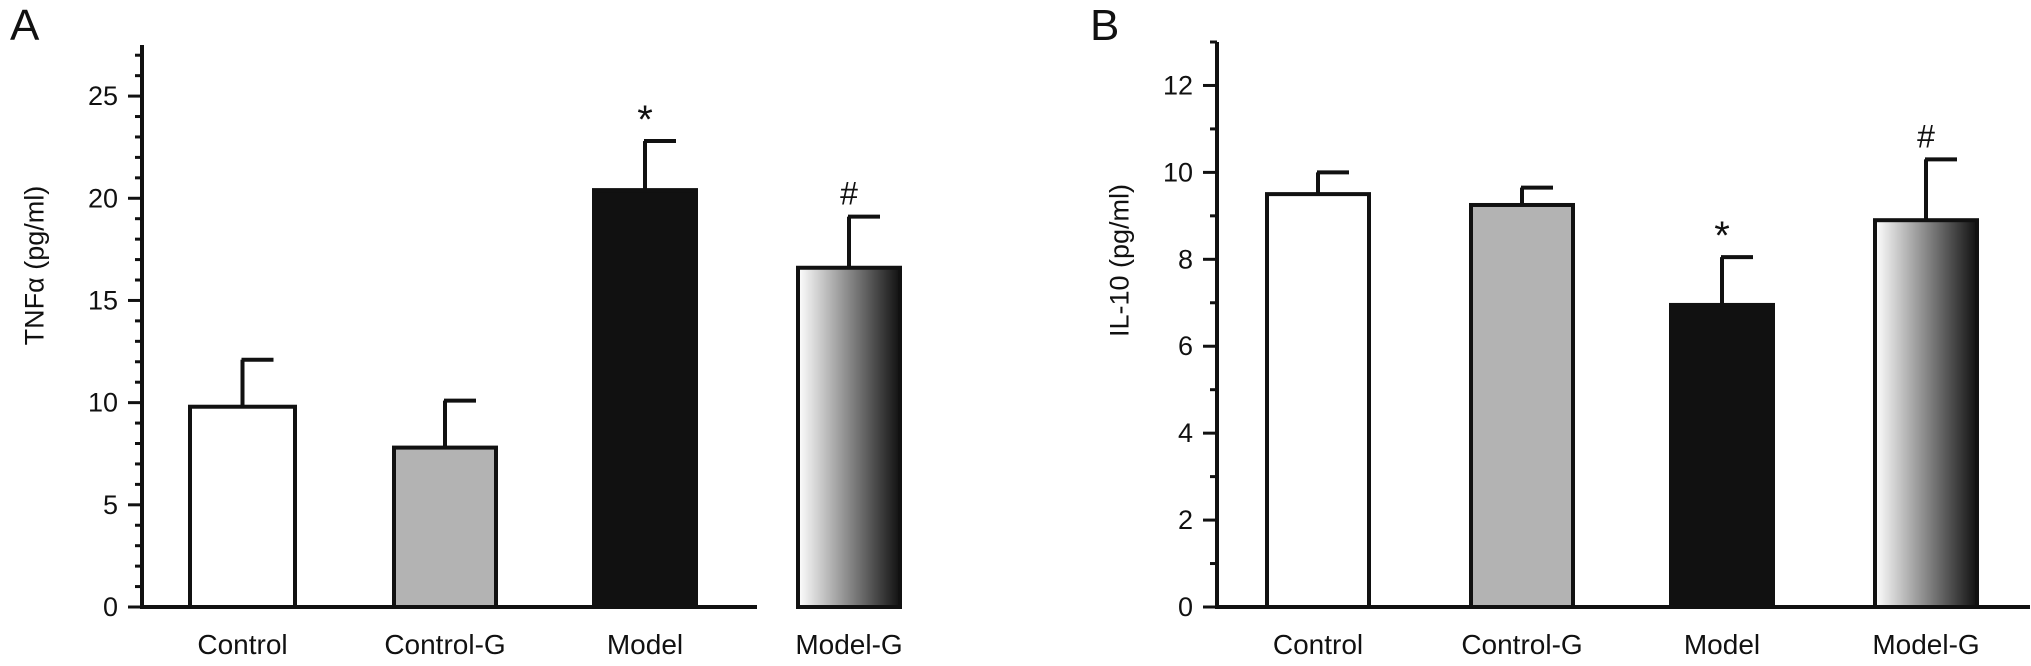 This screenshot has height=666, width=2031. Describe the element at coordinates (103, 300) in the screenshot. I see `y-tick-label: 15` at that location.